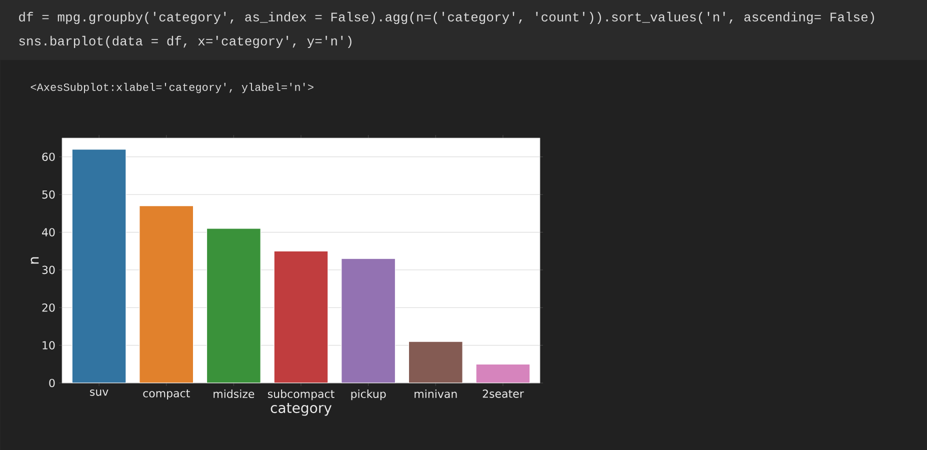 This screenshot has width=927, height=450. Describe the element at coordinates (48, 307) in the screenshot. I see `y-tick-label: 20` at that location.